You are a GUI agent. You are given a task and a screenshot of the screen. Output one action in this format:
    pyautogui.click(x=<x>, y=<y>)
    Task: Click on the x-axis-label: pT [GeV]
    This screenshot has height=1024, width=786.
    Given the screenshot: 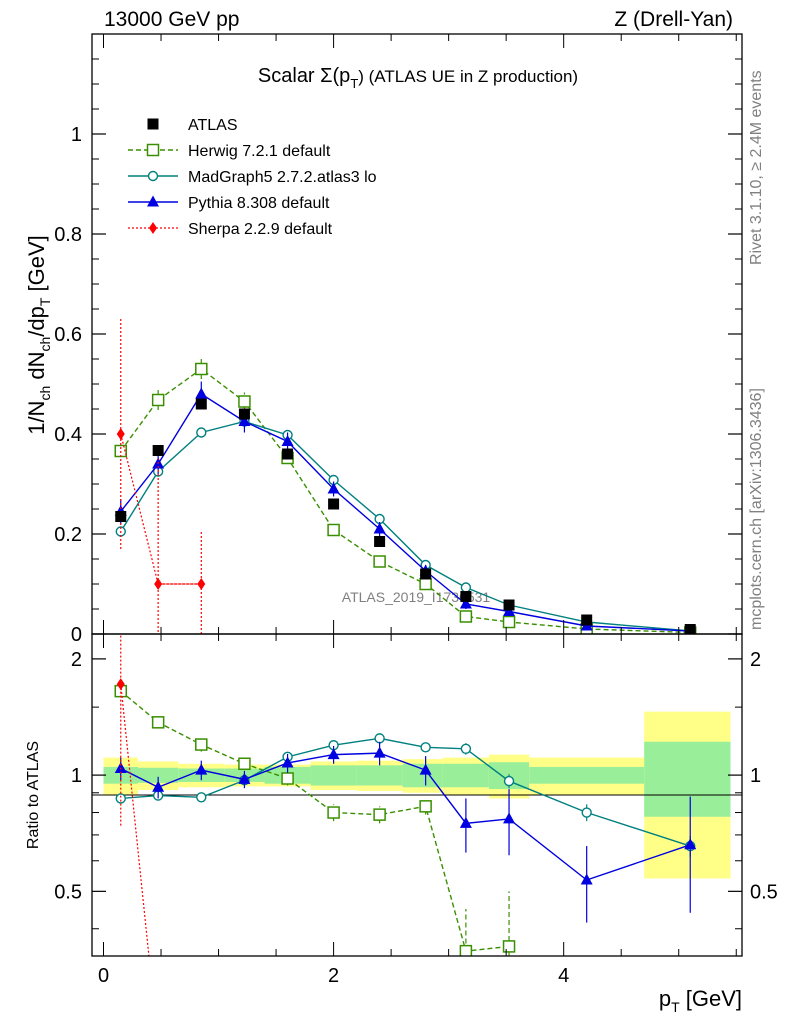 What is the action you would take?
    pyautogui.click(x=700, y=1000)
    